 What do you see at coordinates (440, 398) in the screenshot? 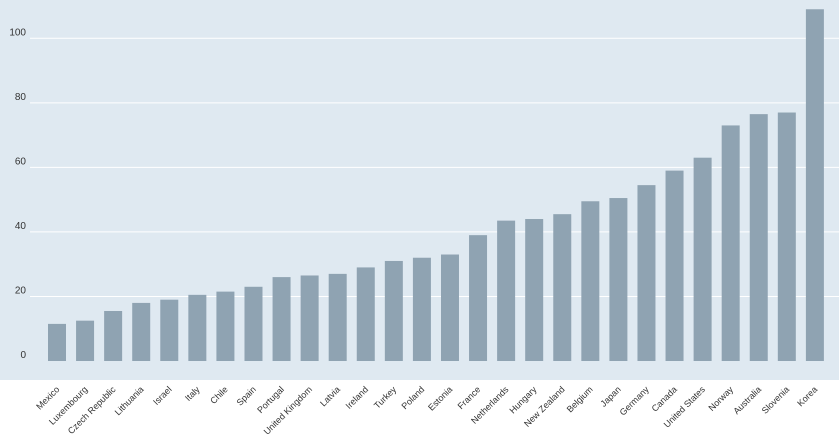
I see `x-tick-label-estonia: Estonia` at bounding box center [440, 398].